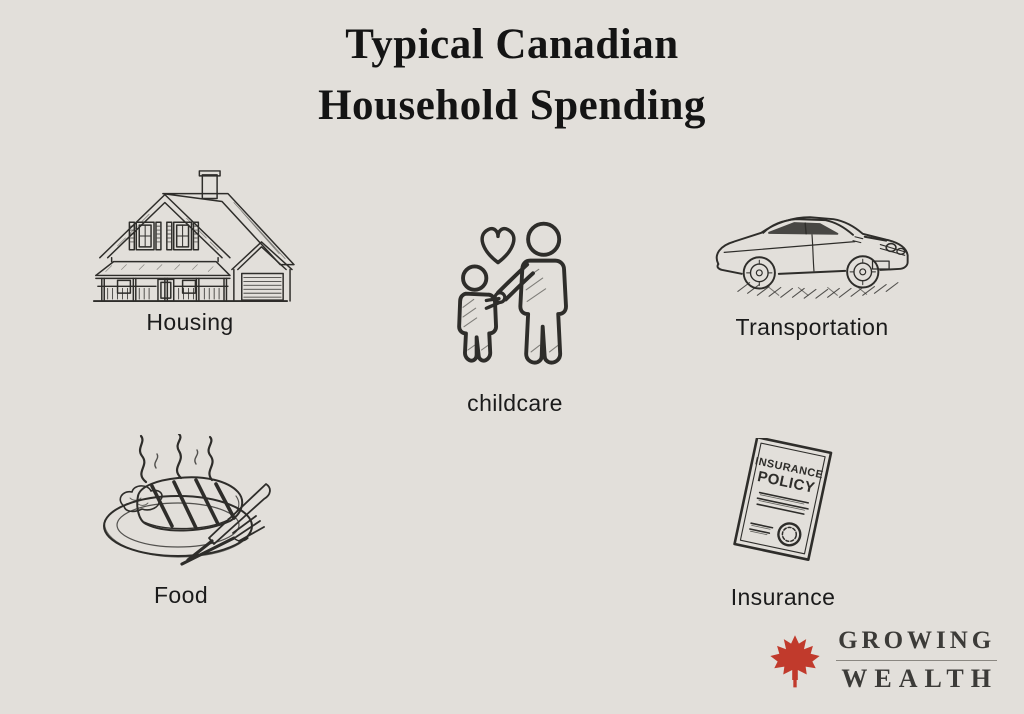 This screenshot has width=1024, height=714. What do you see at coordinates (783, 597) in the screenshot?
I see `insurance-label: Insurance` at bounding box center [783, 597].